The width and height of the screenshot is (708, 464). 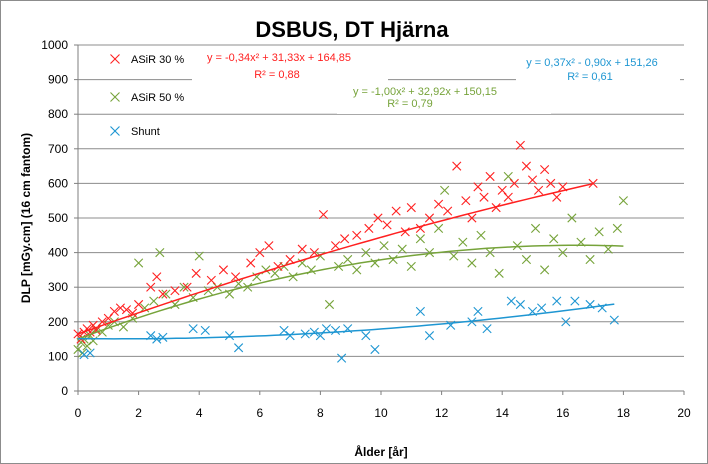 What do you see at coordinates (78, 413) in the screenshot?
I see `x-tick-label: 0` at bounding box center [78, 413].